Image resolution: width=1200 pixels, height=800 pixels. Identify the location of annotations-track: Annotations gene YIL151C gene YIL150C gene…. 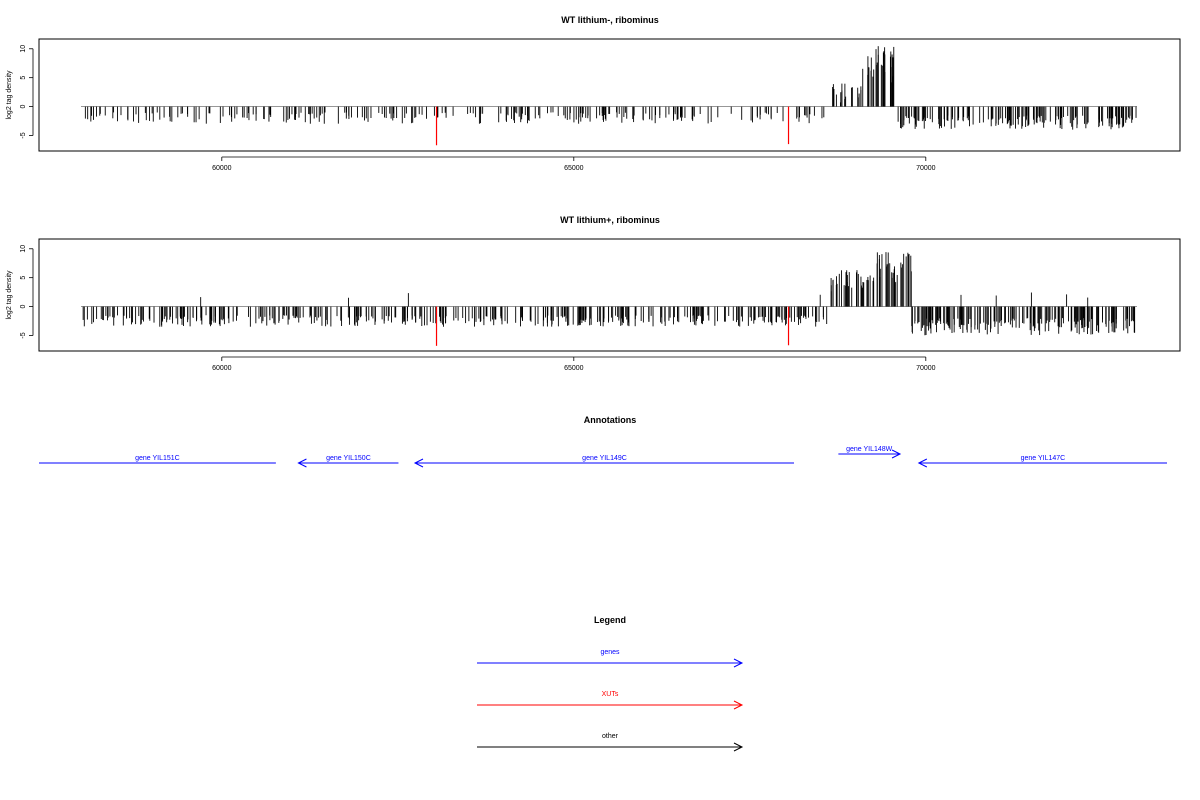
(603, 441).